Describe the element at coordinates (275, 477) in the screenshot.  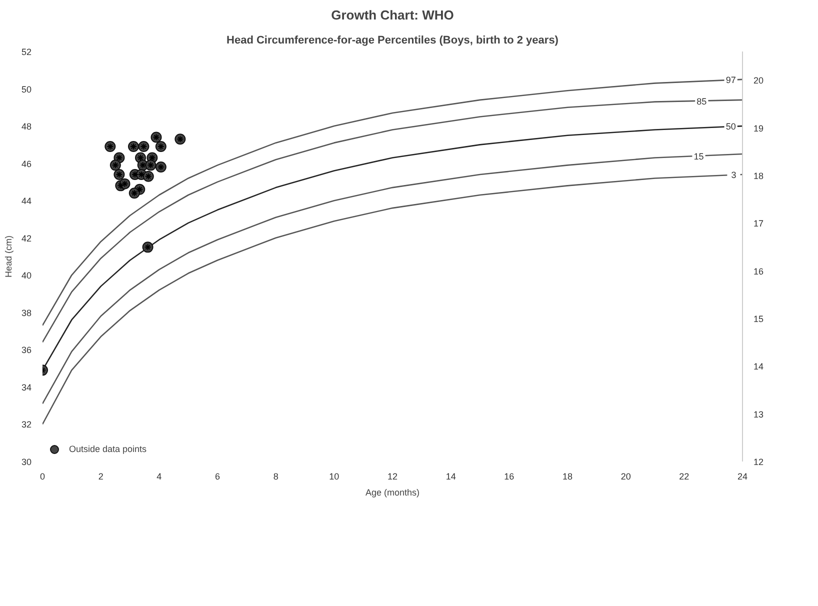
I see `x-tick-label: 8` at that location.